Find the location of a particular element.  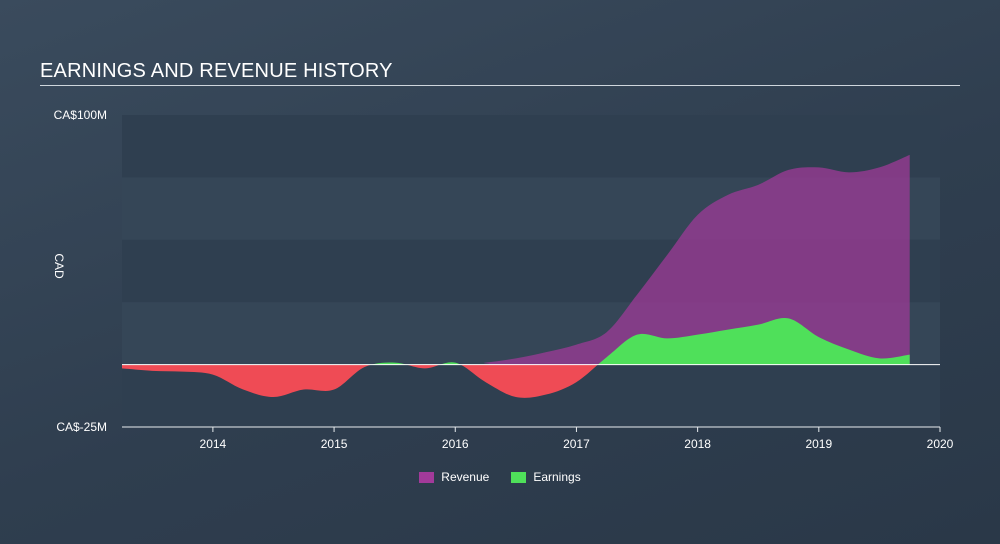

legend-item-revenue: Revenue is located at coordinates (454, 477).